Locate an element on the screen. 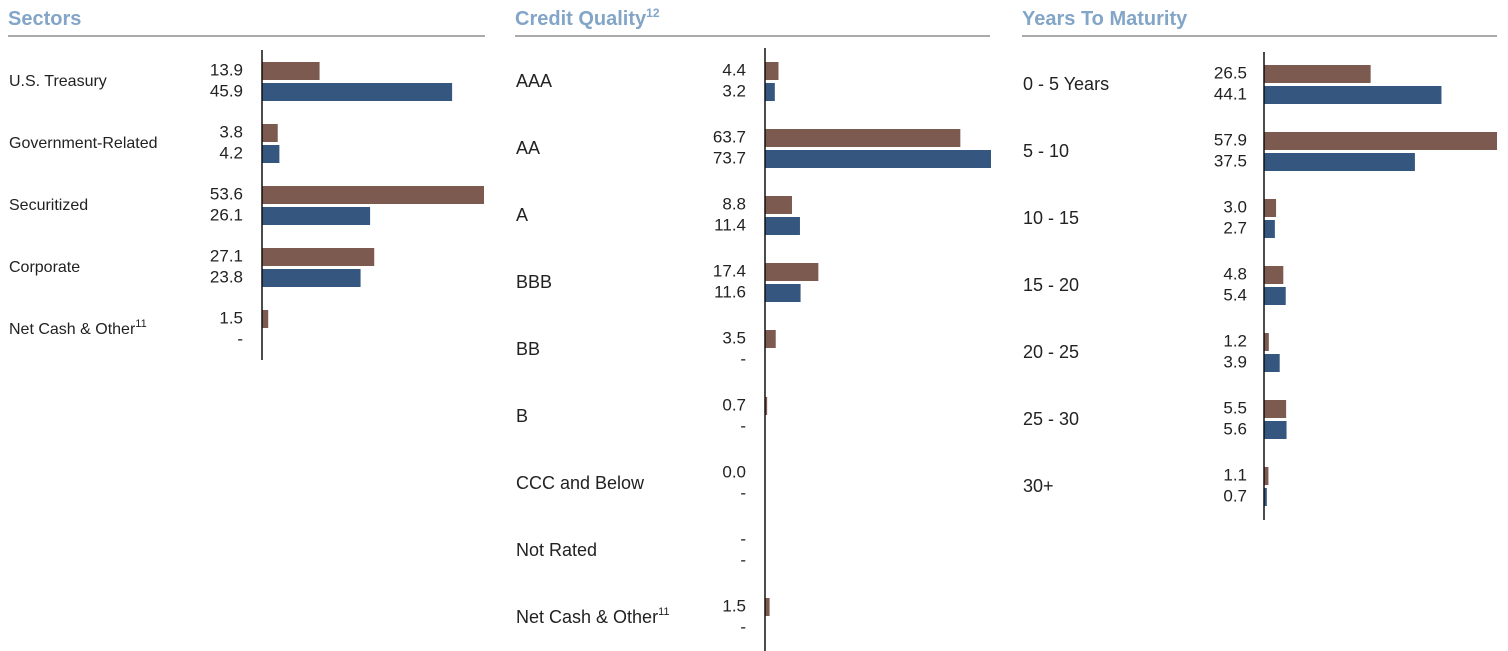  value-label: 44.1 is located at coordinates (1230, 93).